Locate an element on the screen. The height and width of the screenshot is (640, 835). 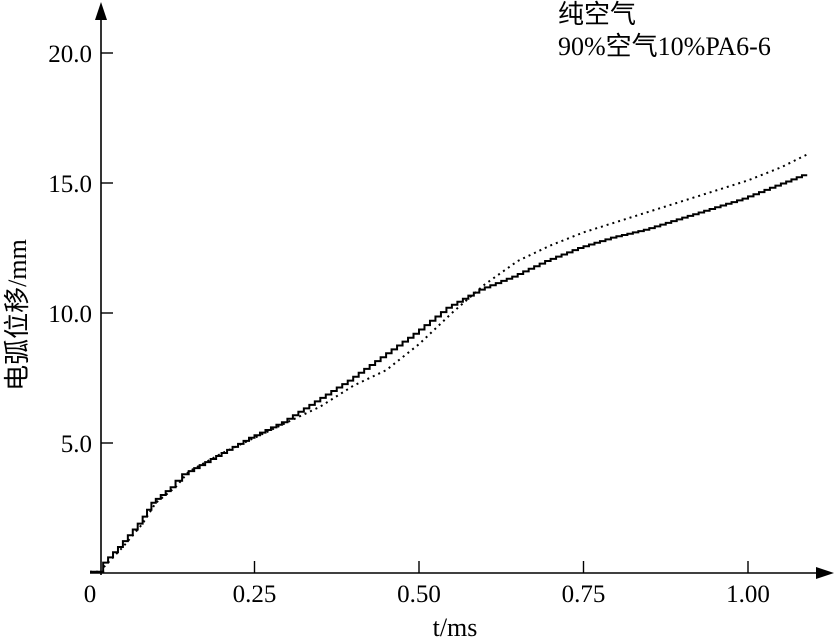
y-tick-label: 5.0 is located at coordinates (76, 444).